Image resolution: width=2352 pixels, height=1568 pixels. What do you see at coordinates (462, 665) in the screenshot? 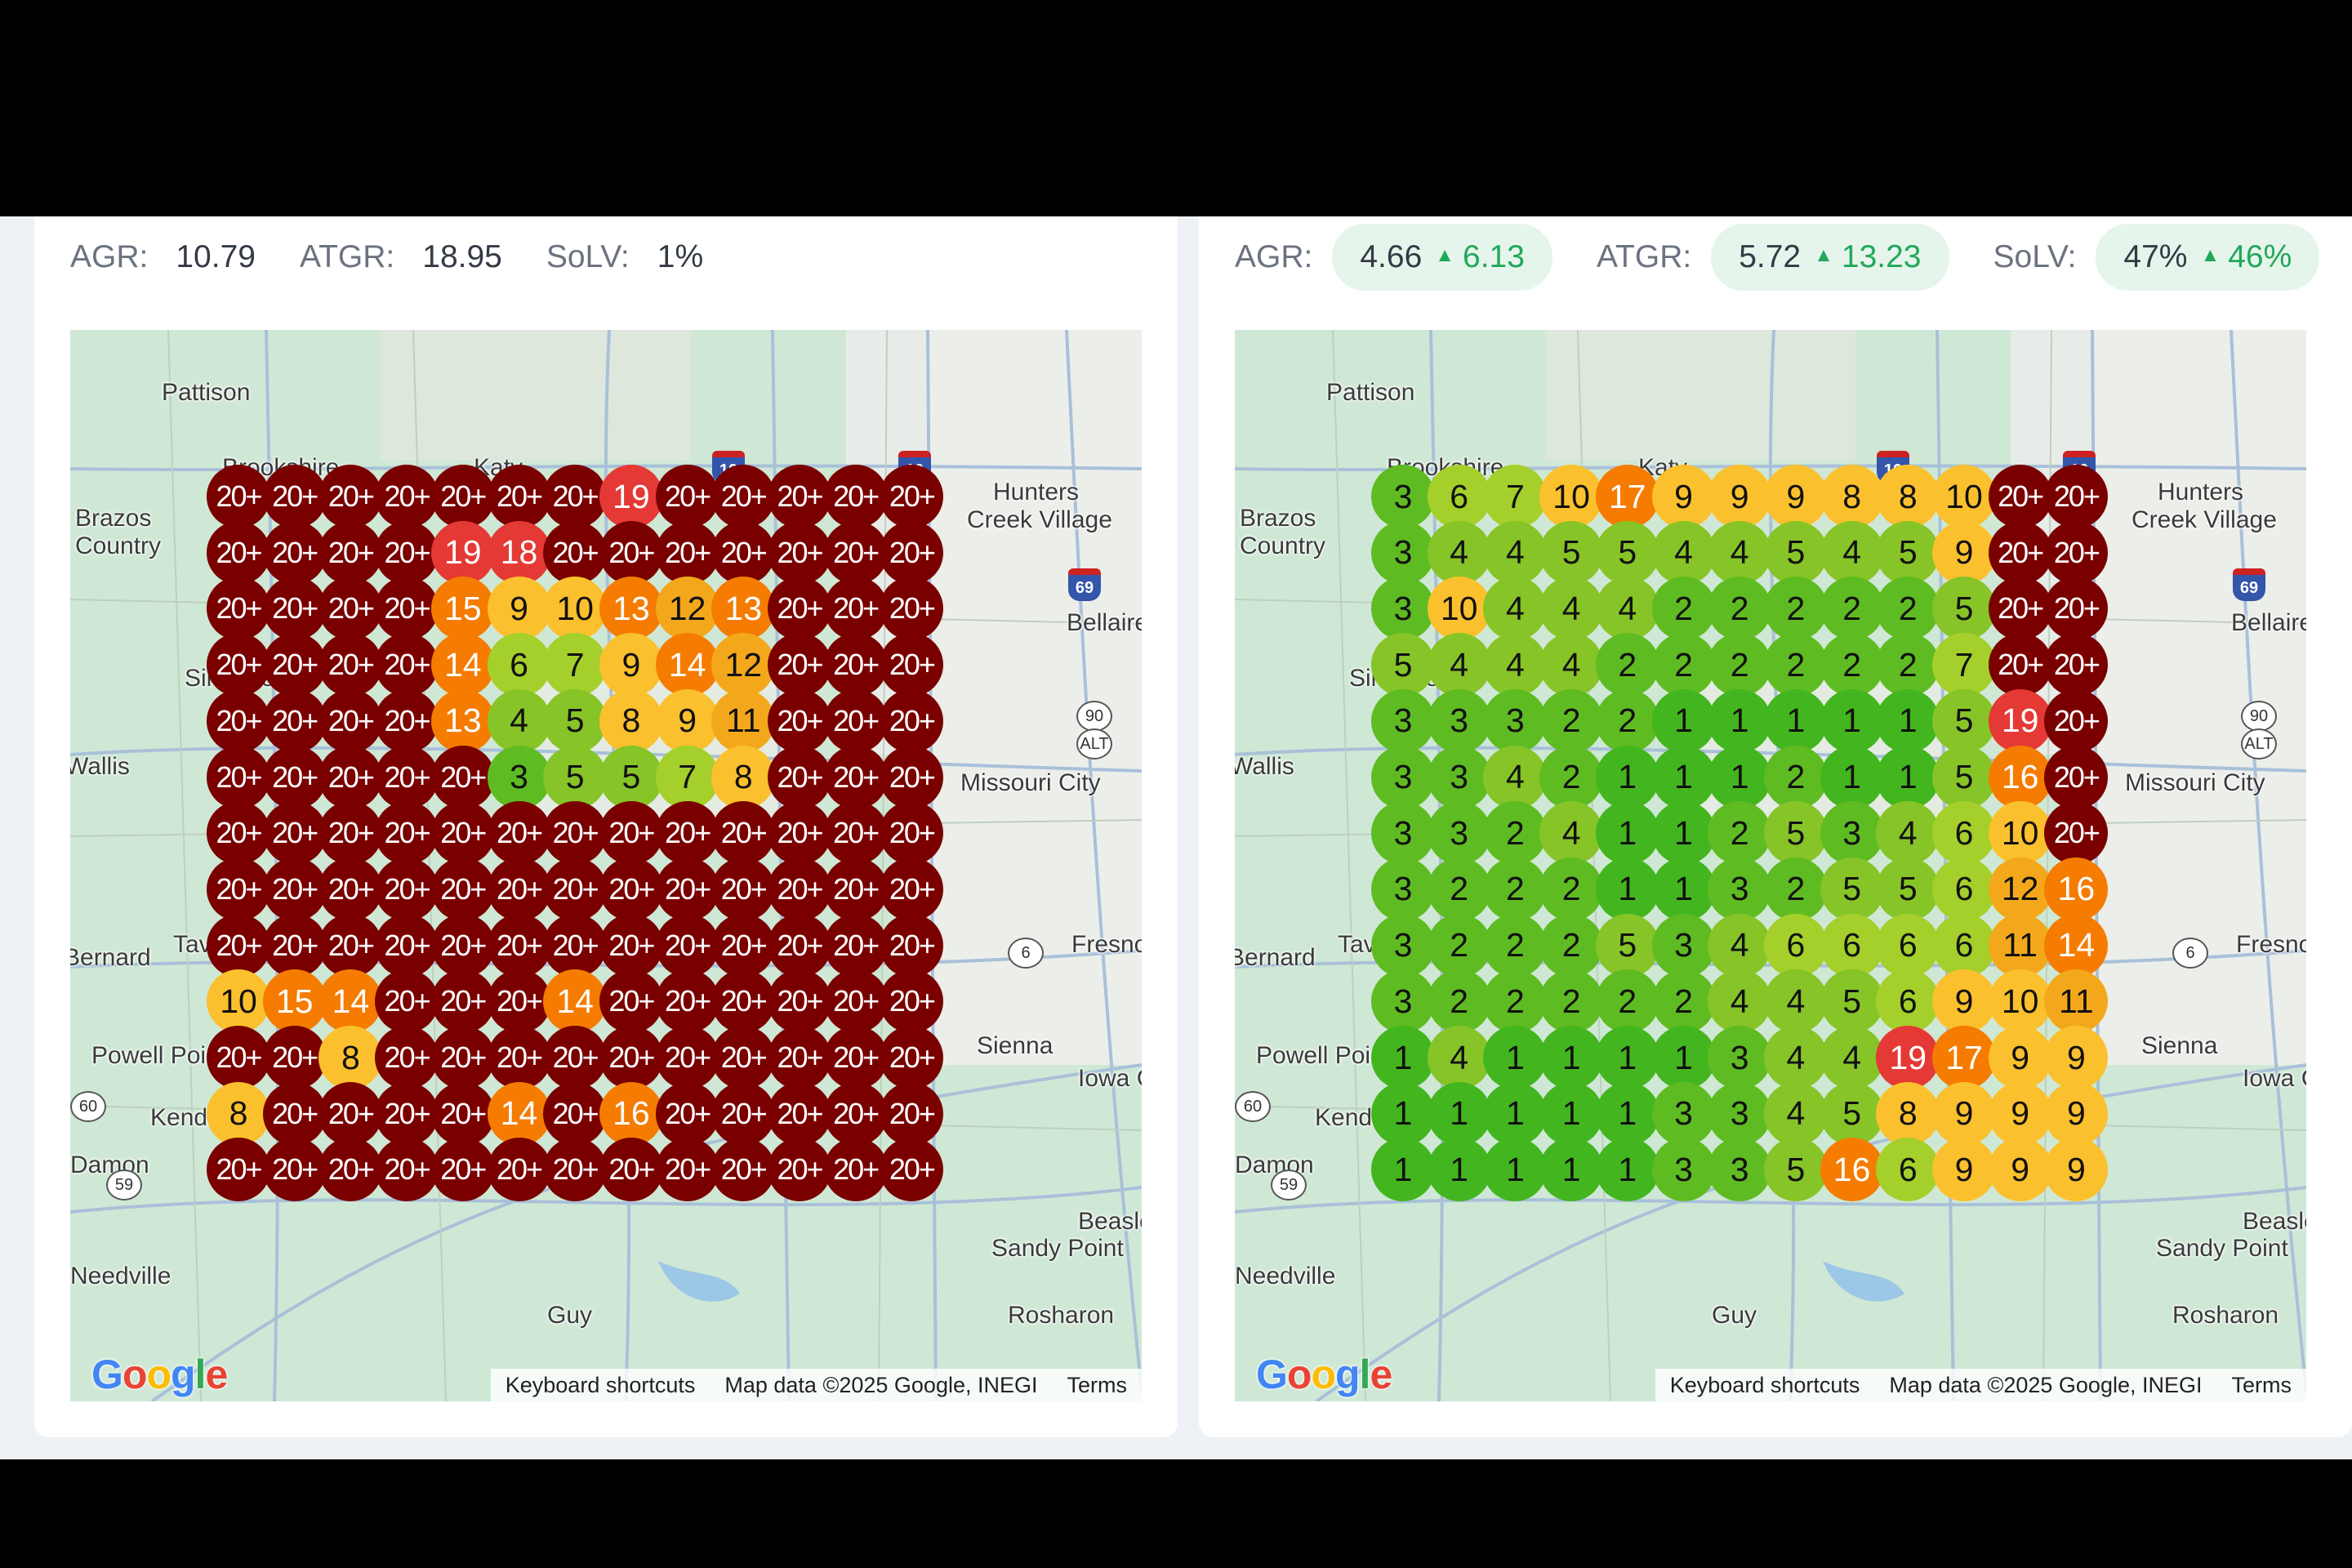
I see `rank-pin: 14` at bounding box center [462, 665].